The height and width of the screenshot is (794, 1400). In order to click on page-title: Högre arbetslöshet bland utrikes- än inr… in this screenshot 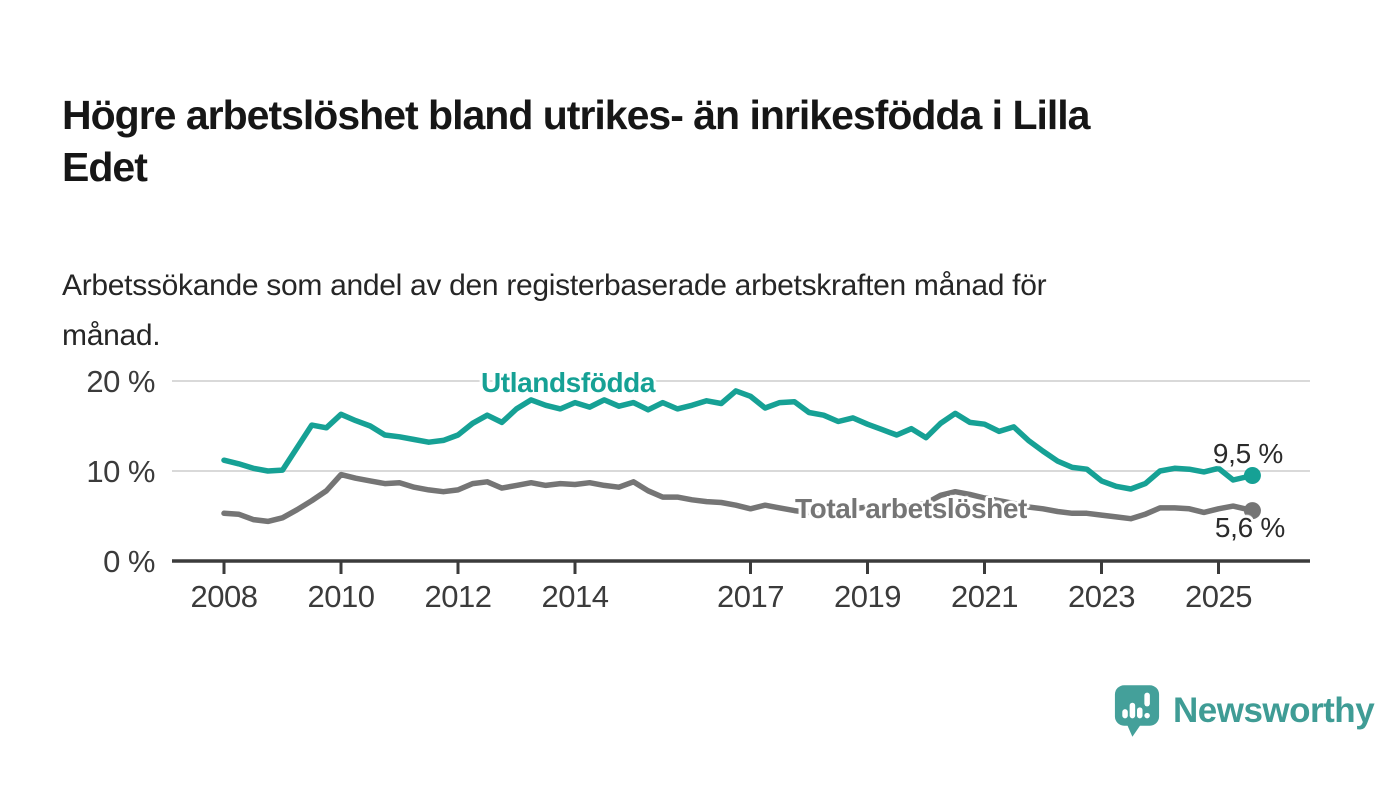, I will do `click(576, 141)`.